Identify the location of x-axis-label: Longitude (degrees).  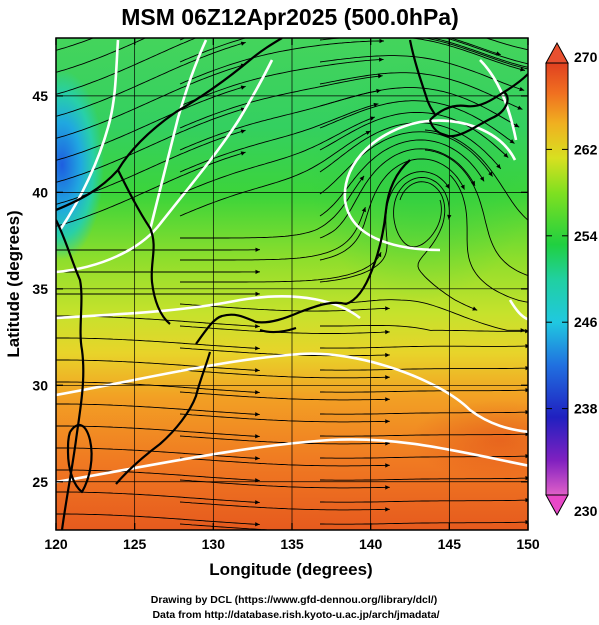
(290, 569).